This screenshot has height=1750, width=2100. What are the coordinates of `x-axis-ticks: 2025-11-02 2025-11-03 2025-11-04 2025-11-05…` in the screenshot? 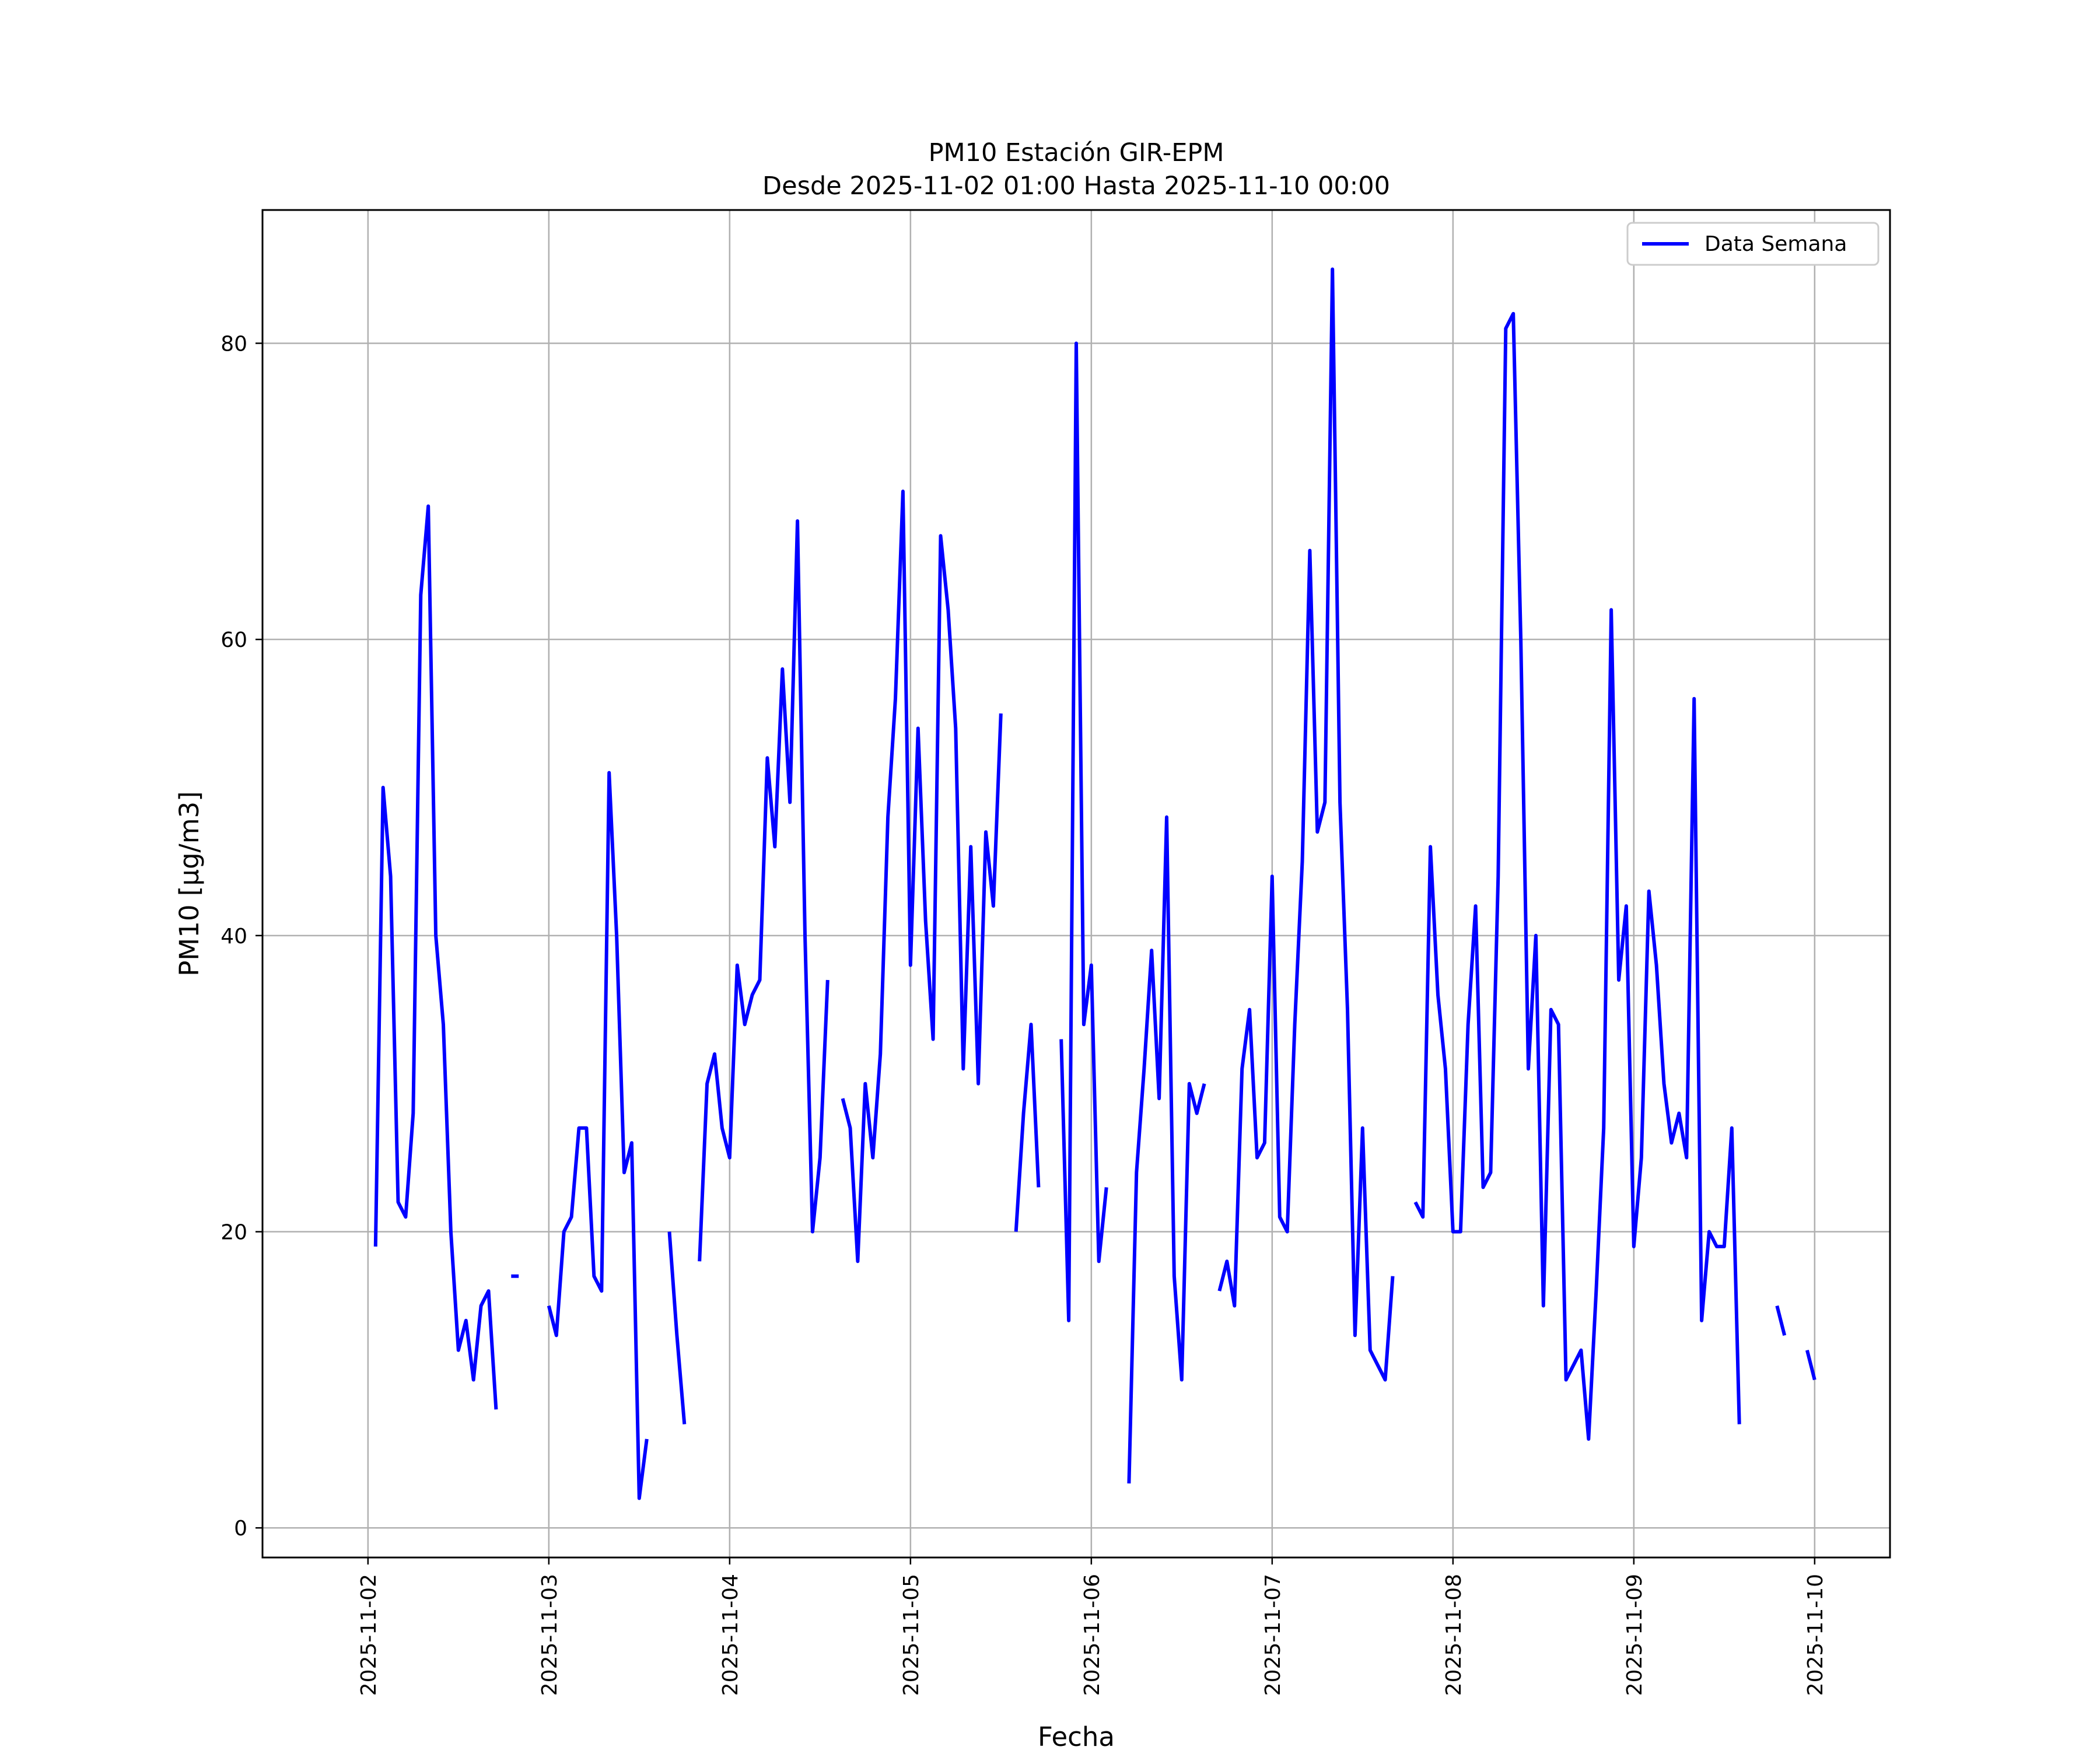 It's located at (1092, 1627).